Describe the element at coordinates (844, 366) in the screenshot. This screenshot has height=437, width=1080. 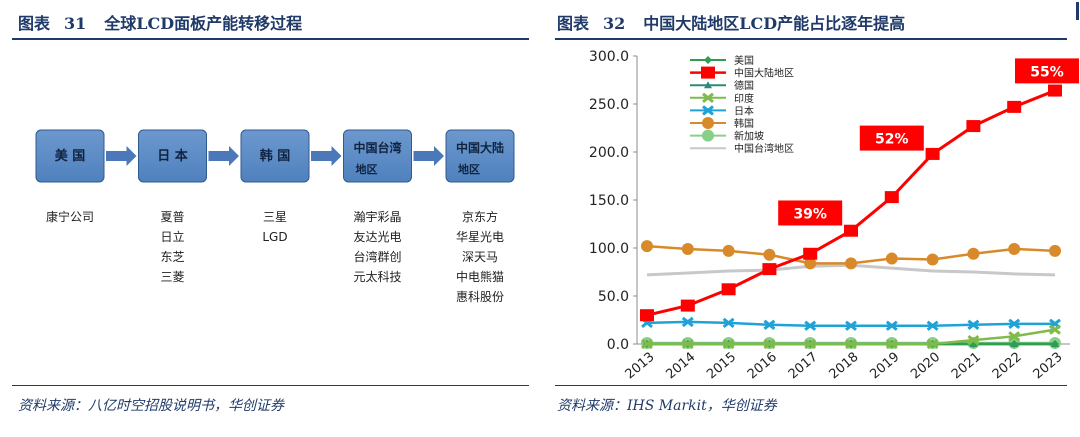
I see `x-tick-label: 2018` at that location.